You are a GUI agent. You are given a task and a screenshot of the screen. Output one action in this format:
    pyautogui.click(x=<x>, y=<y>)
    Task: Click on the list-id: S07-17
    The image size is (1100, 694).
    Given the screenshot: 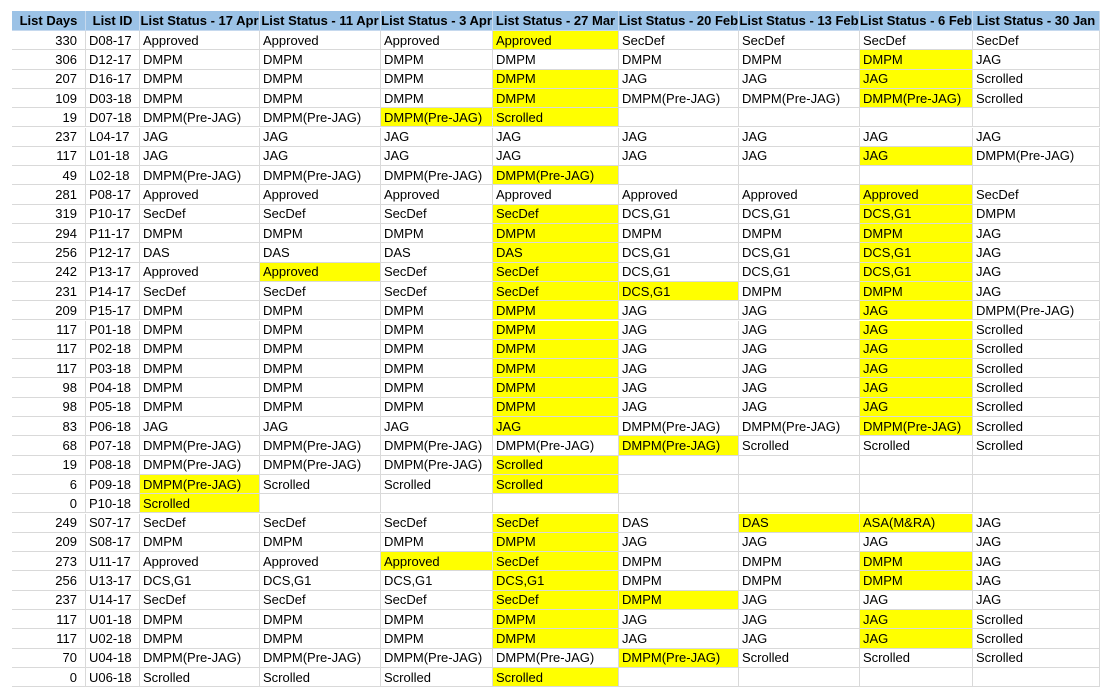 What is the action you would take?
    pyautogui.click(x=113, y=523)
    